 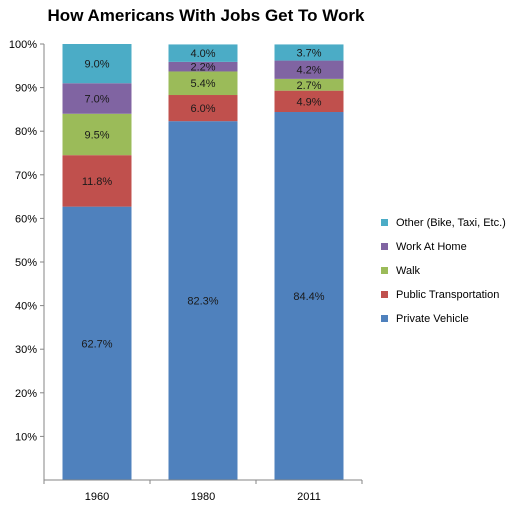 I want to click on data-label-2011-5: 3.7%, so click(x=308, y=54).